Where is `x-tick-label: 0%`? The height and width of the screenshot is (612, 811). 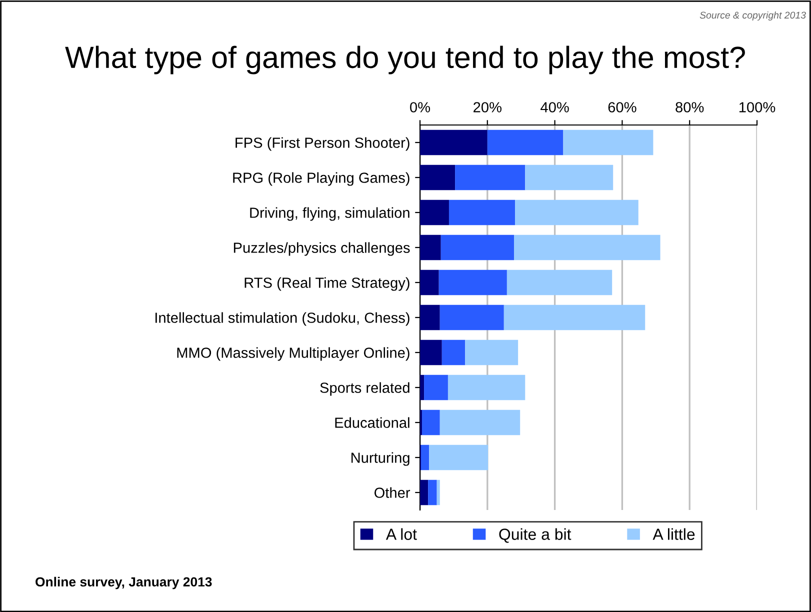 x-tick-label: 0% is located at coordinates (420, 107).